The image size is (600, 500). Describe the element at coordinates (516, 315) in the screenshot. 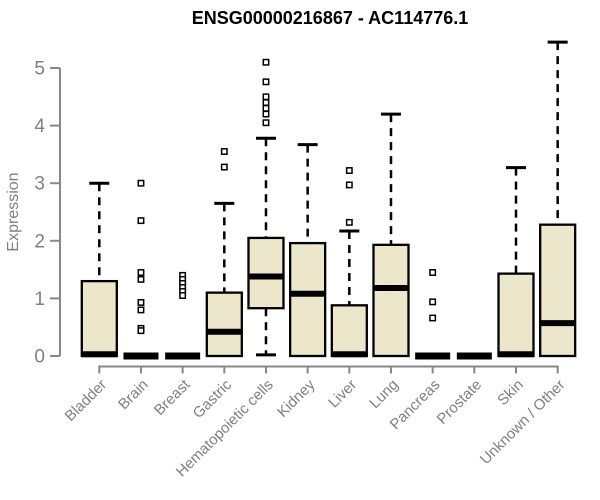

I see `box-skin` at that location.